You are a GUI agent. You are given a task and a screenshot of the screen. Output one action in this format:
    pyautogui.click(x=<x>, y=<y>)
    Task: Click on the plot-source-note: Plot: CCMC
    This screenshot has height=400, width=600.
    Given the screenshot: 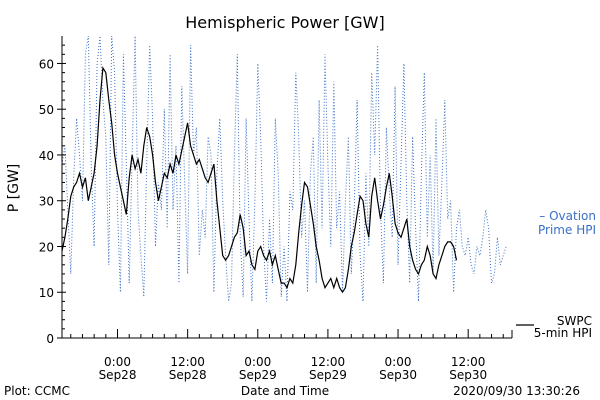 What is the action you would take?
    pyautogui.click(x=37, y=391)
    